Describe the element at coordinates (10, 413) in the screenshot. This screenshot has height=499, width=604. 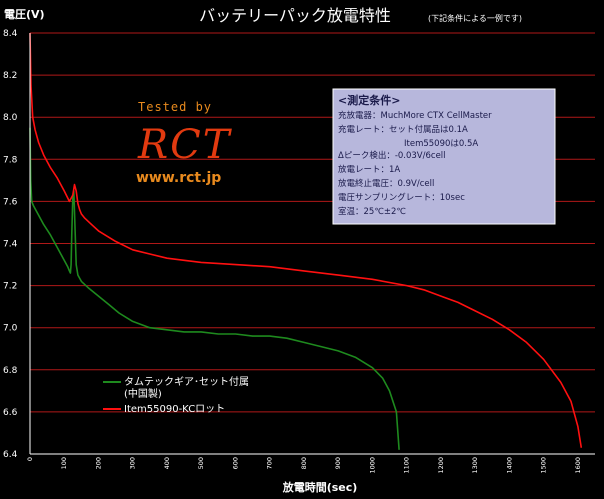
I see `y-tick-label: 6.6` at that location.